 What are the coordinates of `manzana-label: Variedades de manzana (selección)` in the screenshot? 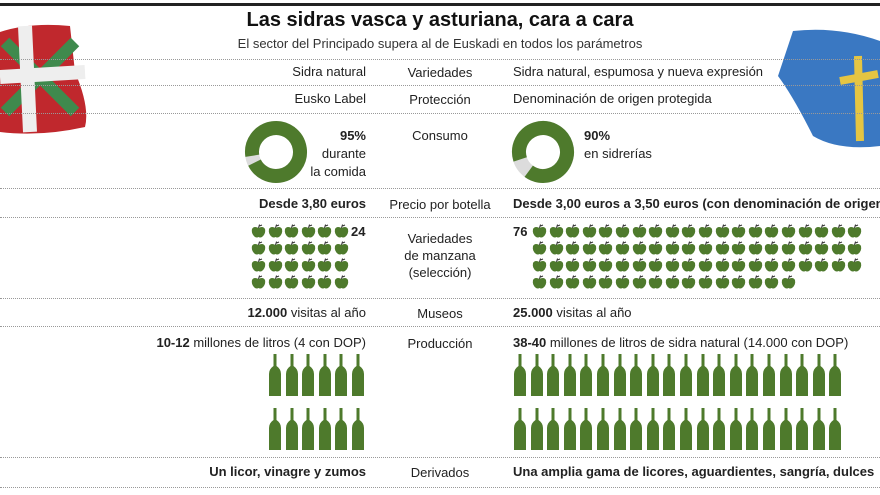 It's located at (440, 255).